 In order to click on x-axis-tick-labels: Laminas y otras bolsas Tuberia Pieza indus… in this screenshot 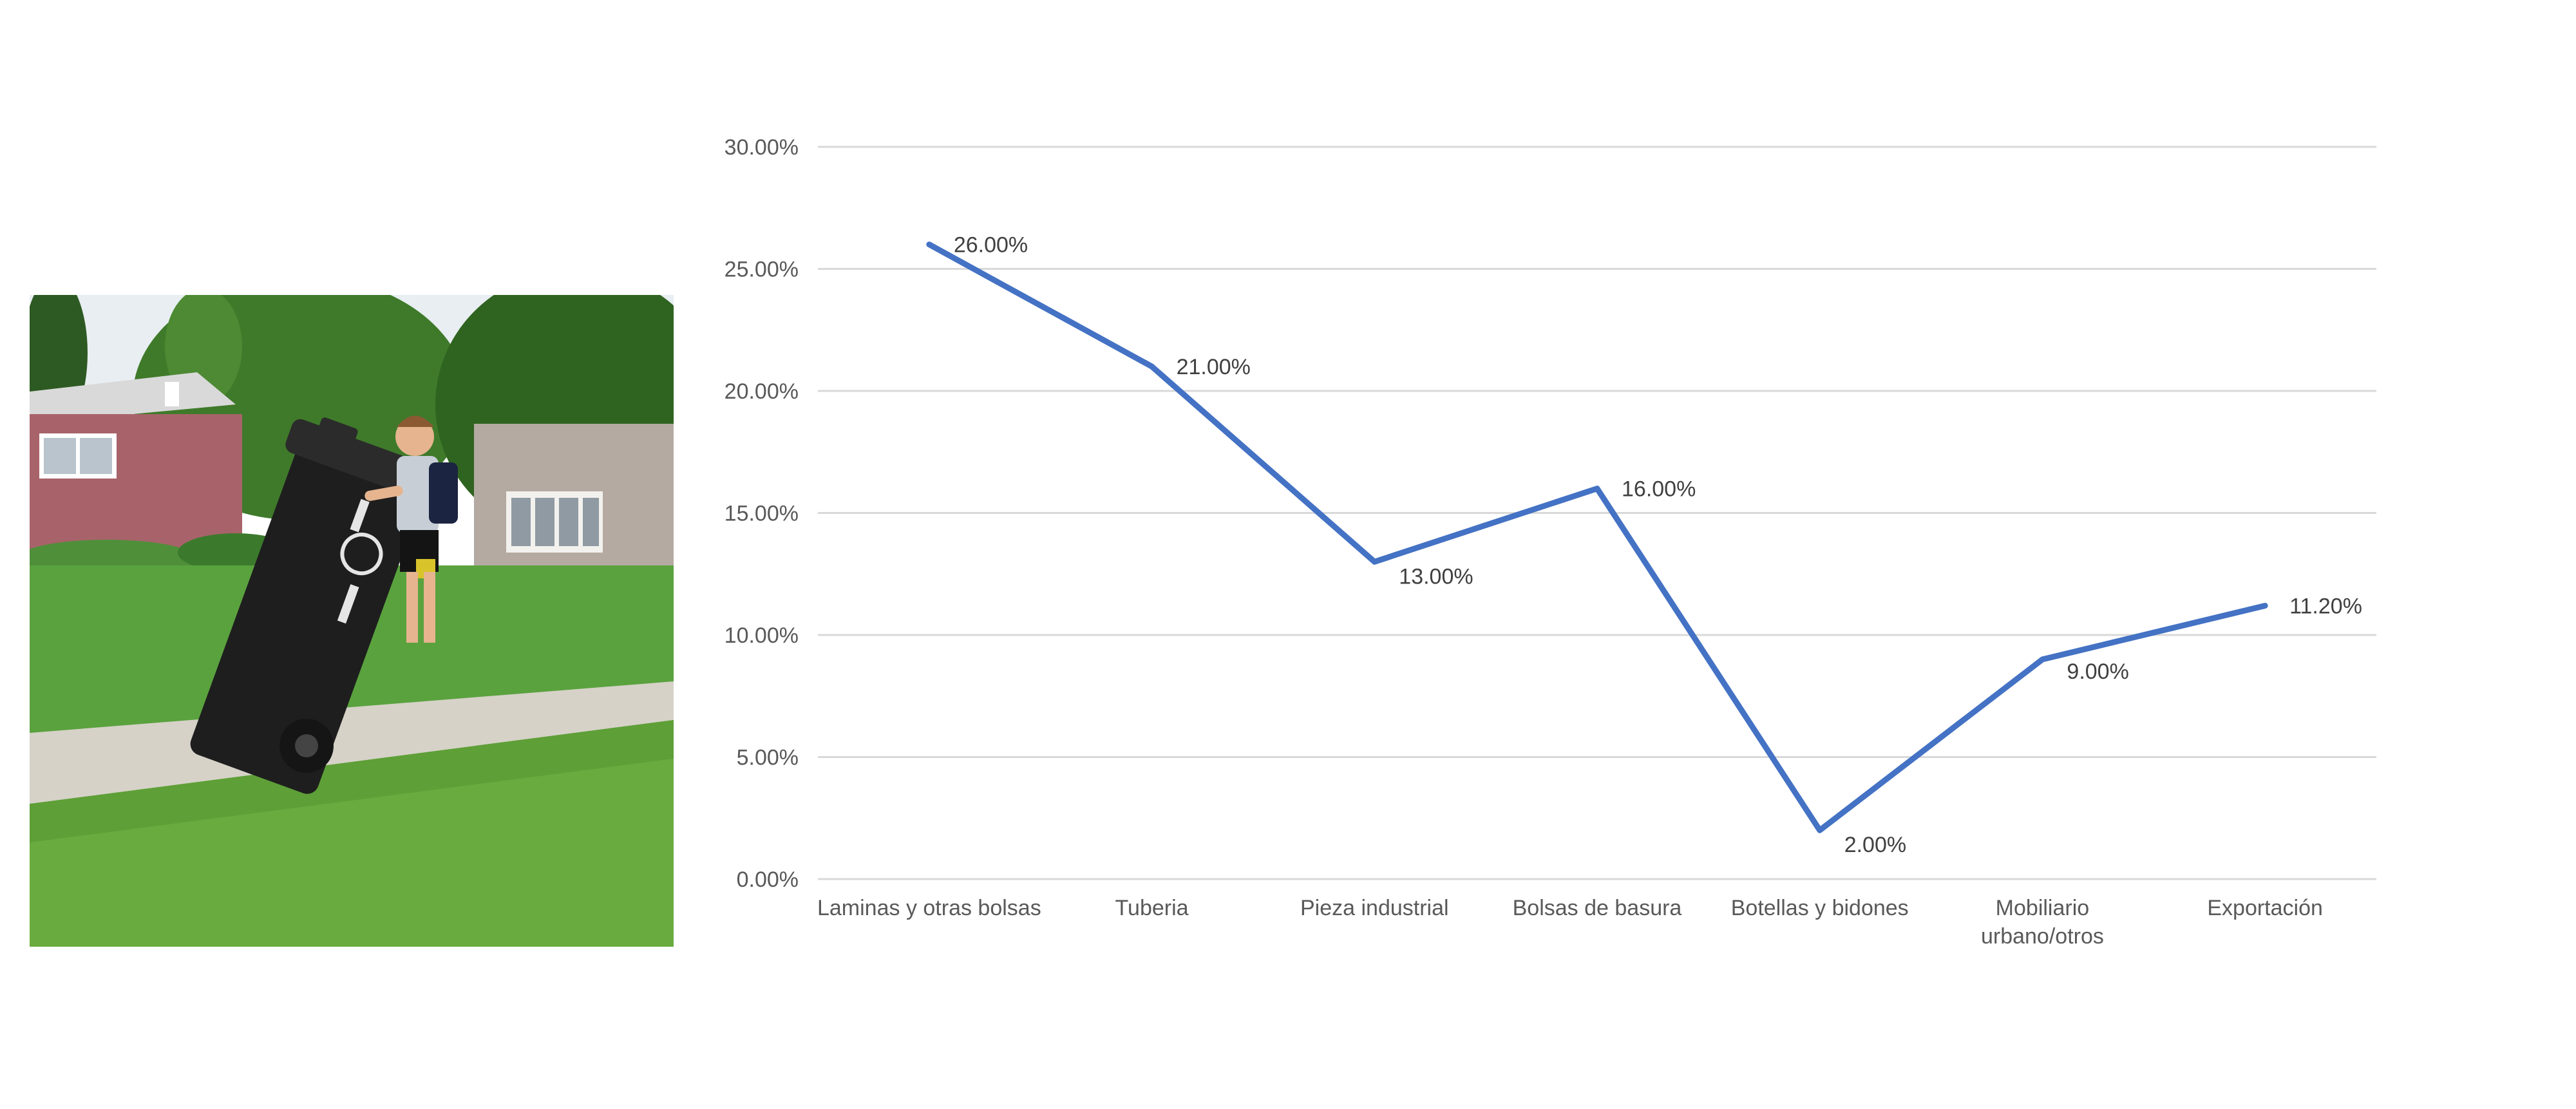, I will do `click(1570, 923)`.